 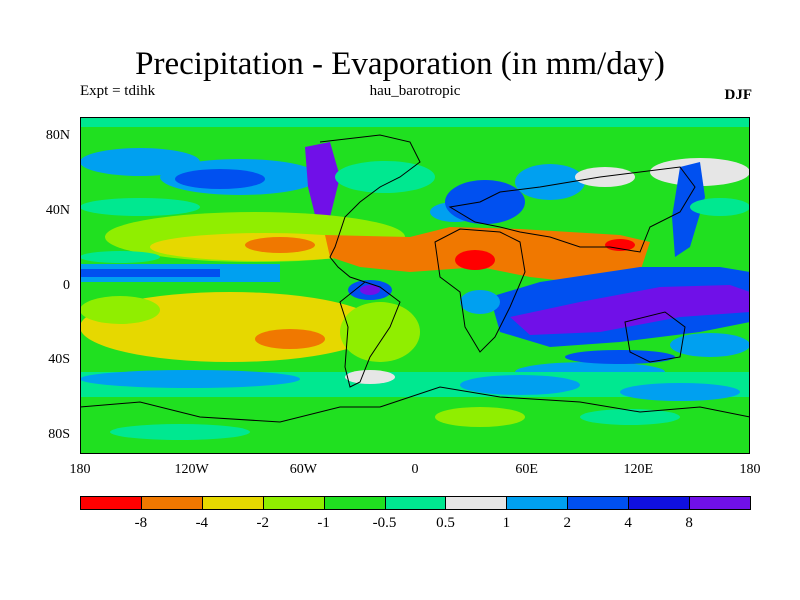 I want to click on coast-australia, so click(x=655, y=337).